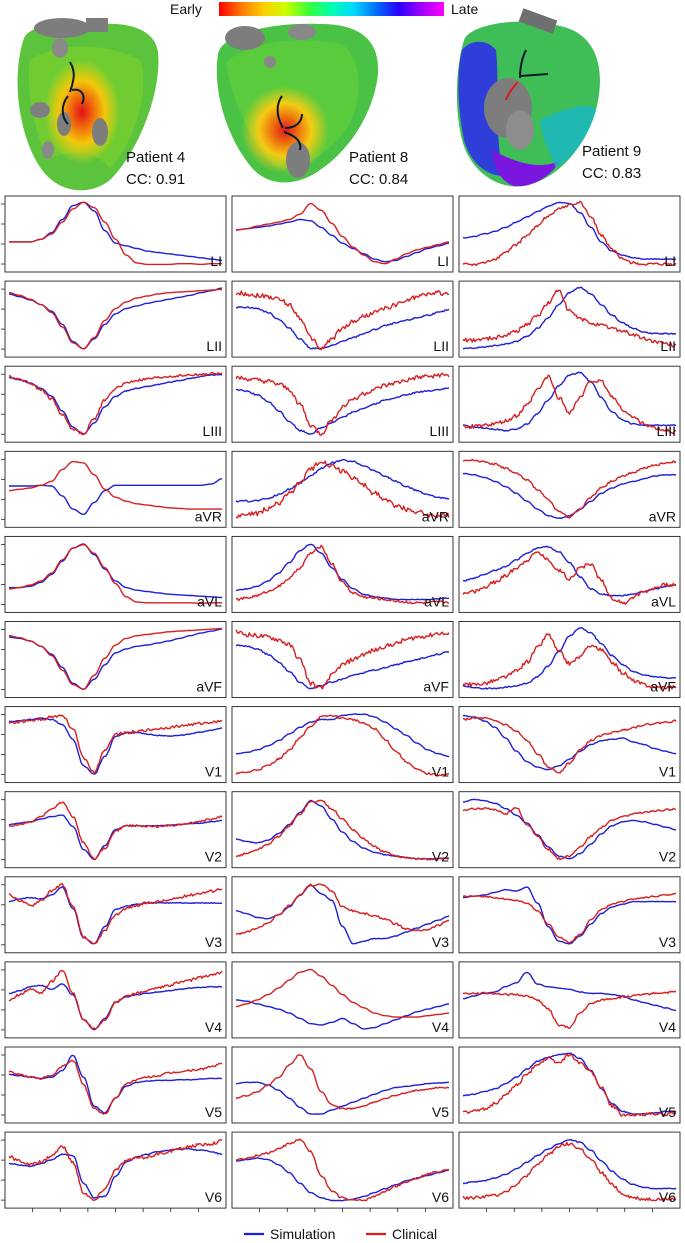 Image resolution: width=685 pixels, height=1243 pixels. Describe the element at coordinates (331, 9) in the screenshot. I see `colorbar-gradient` at that location.